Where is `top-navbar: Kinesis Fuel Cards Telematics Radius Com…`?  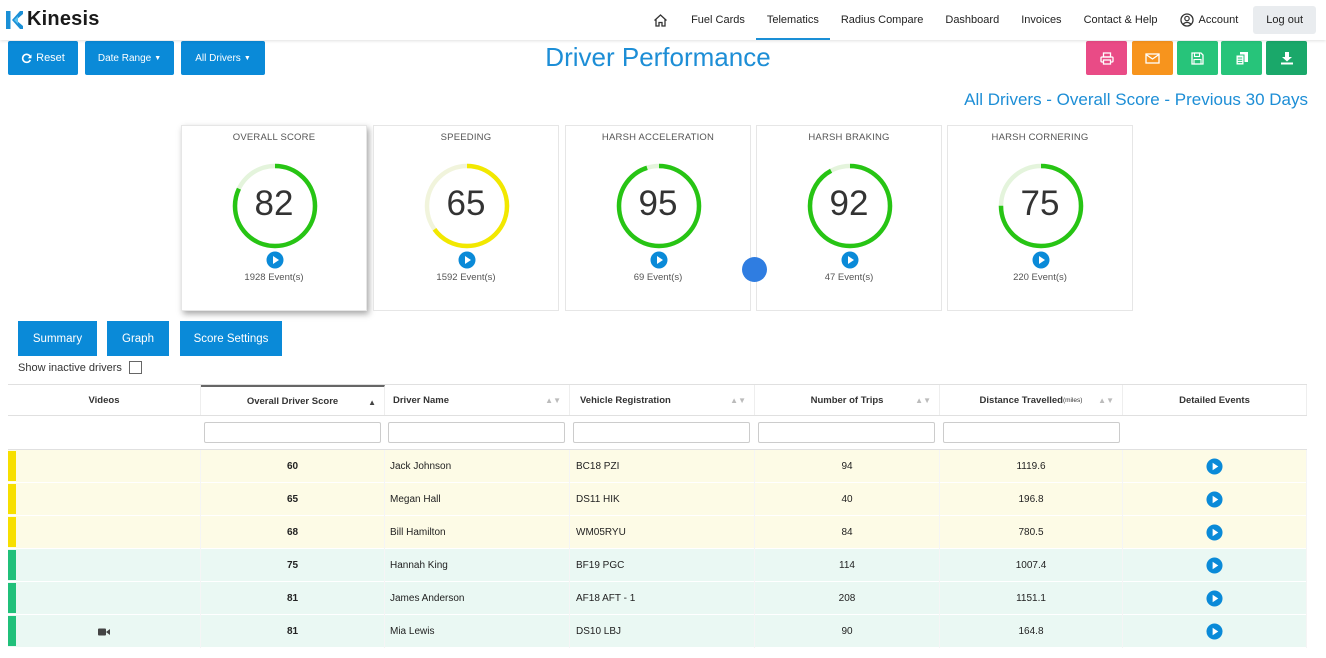 top-navbar: Kinesis Fuel Cards Telematics Radius Com… is located at coordinates (663, 20).